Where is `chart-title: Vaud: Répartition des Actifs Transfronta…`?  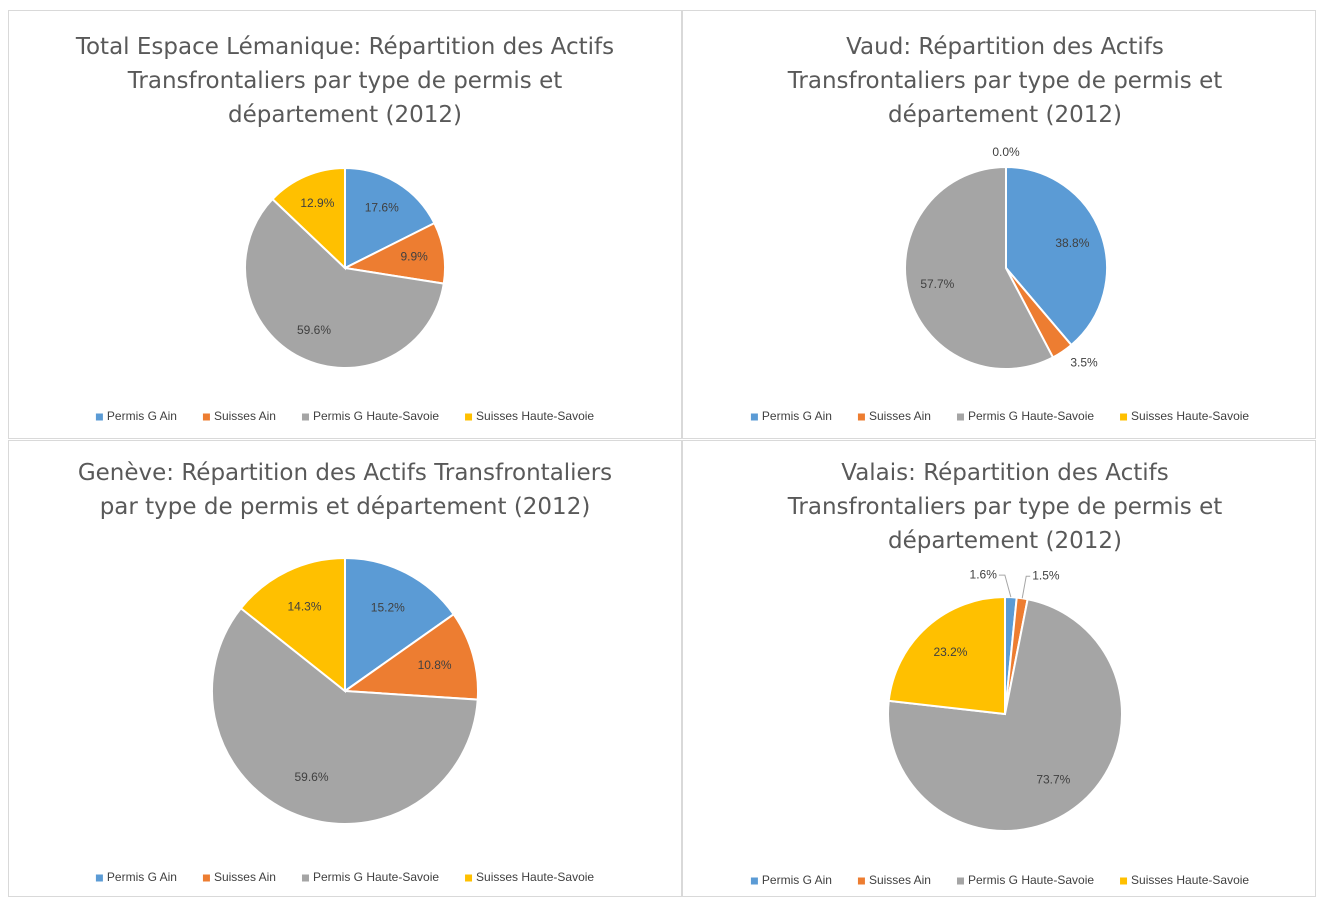 chart-title: Vaud: Répartition des Actifs Transfronta… is located at coordinates (1005, 81).